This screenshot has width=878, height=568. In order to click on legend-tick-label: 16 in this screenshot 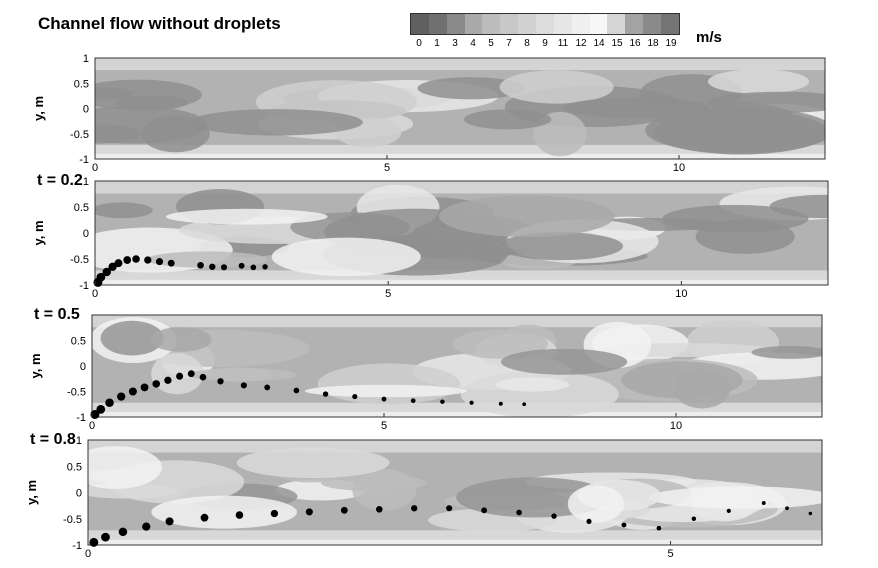, I will do `click(635, 43)`.